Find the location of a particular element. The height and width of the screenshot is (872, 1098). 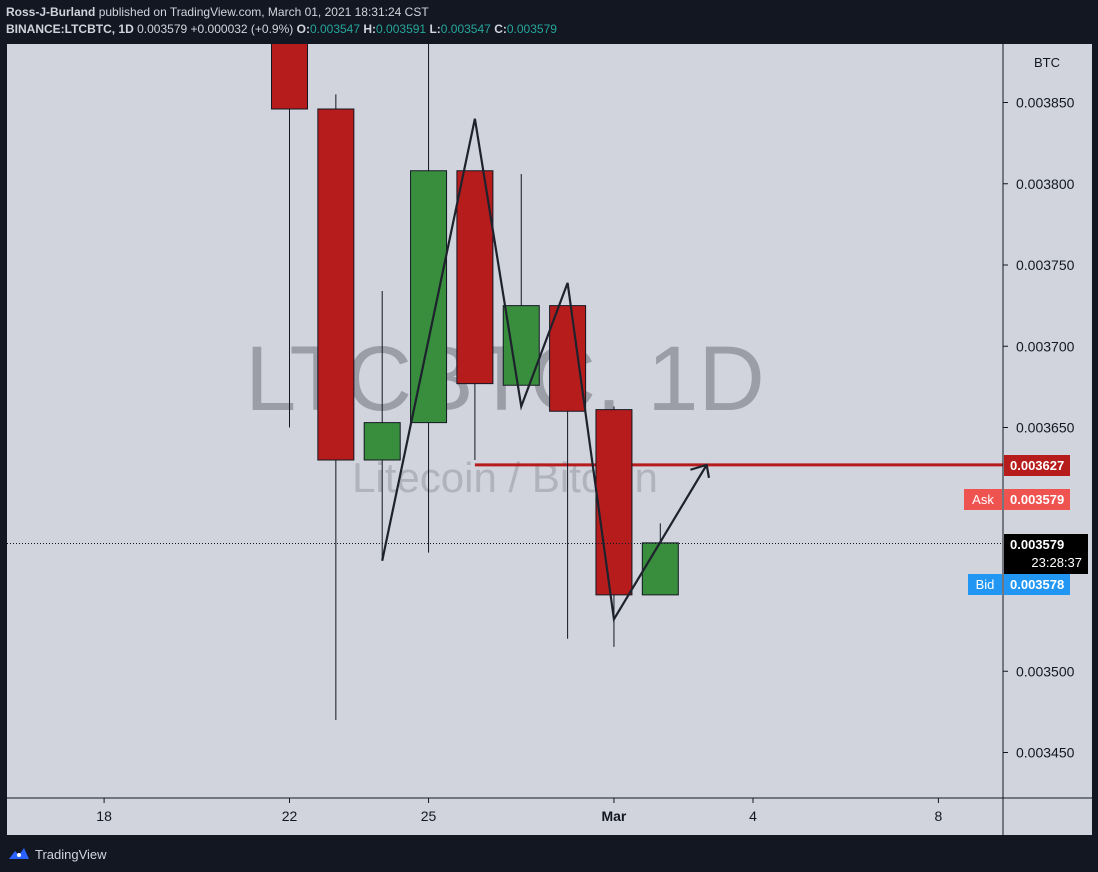

currency-label: BTC is located at coordinates (1047, 62).